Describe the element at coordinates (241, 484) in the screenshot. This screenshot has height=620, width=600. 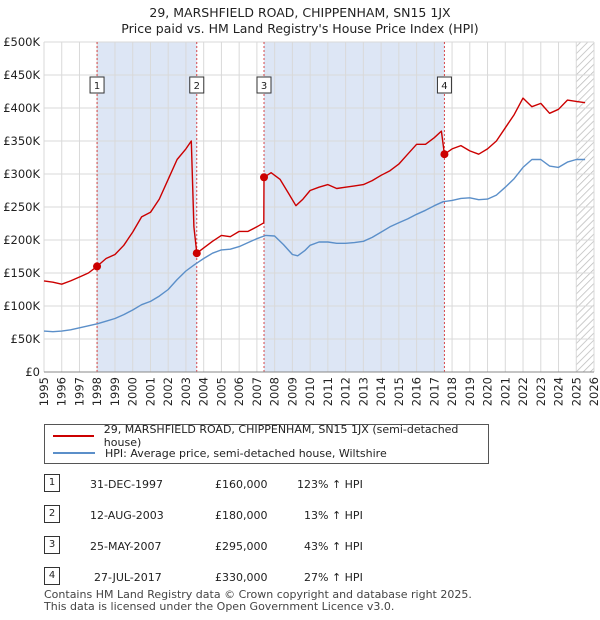
I see `sale-price: £160,000` at that location.